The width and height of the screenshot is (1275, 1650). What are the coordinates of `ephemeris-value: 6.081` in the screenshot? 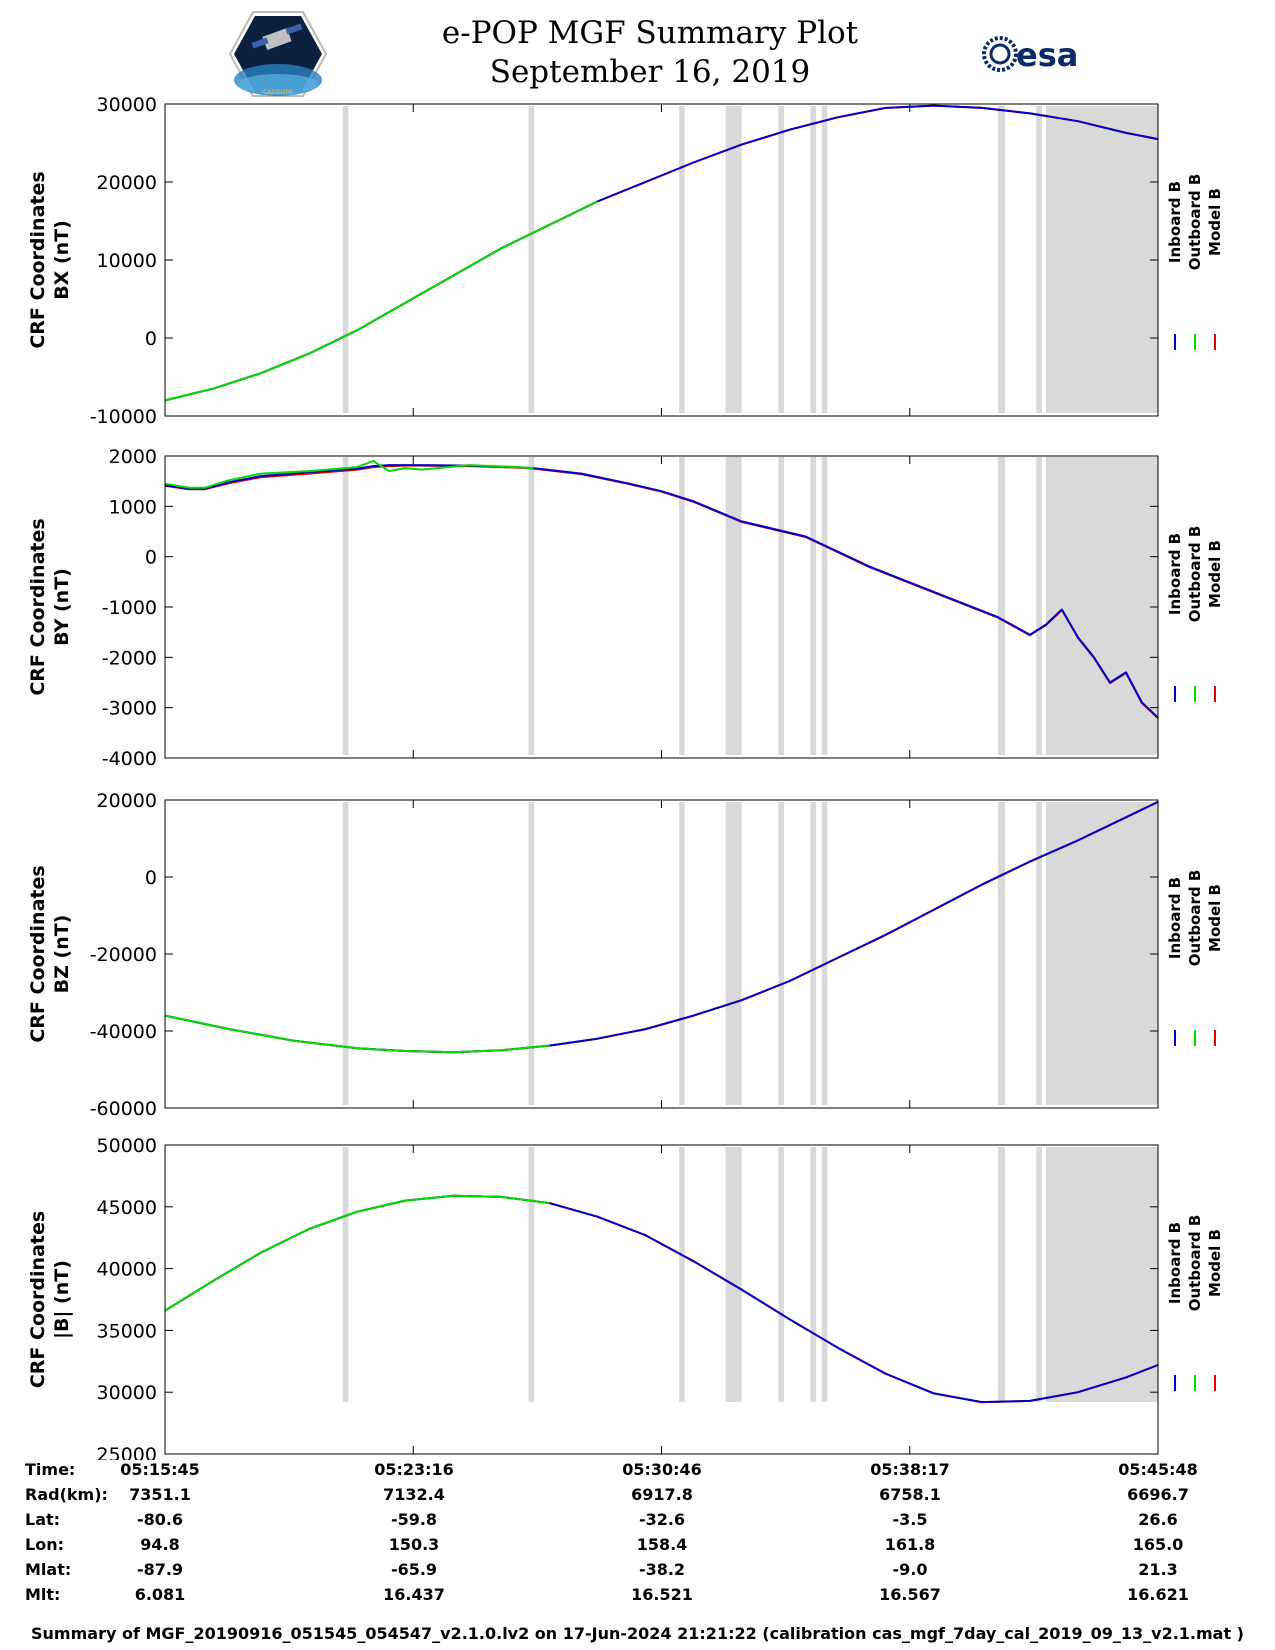 It's located at (160, 1594).